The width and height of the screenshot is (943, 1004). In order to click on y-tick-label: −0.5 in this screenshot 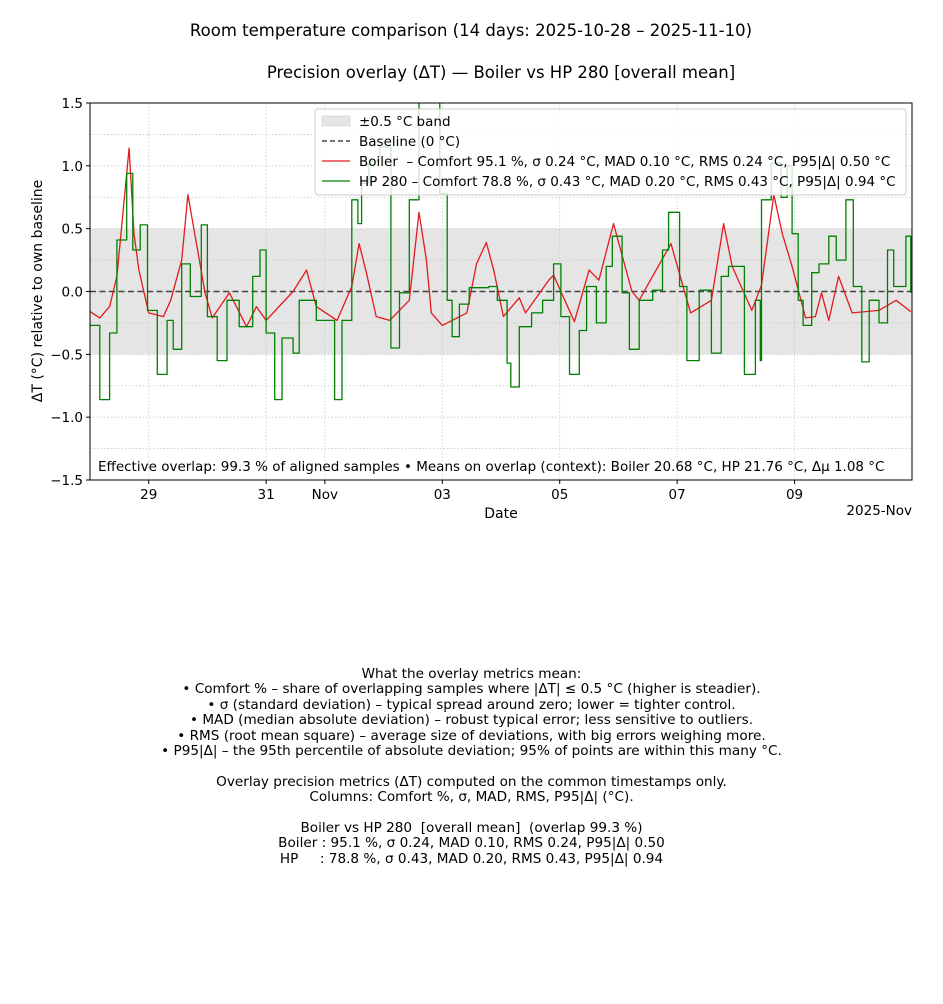, I will do `click(66, 355)`.